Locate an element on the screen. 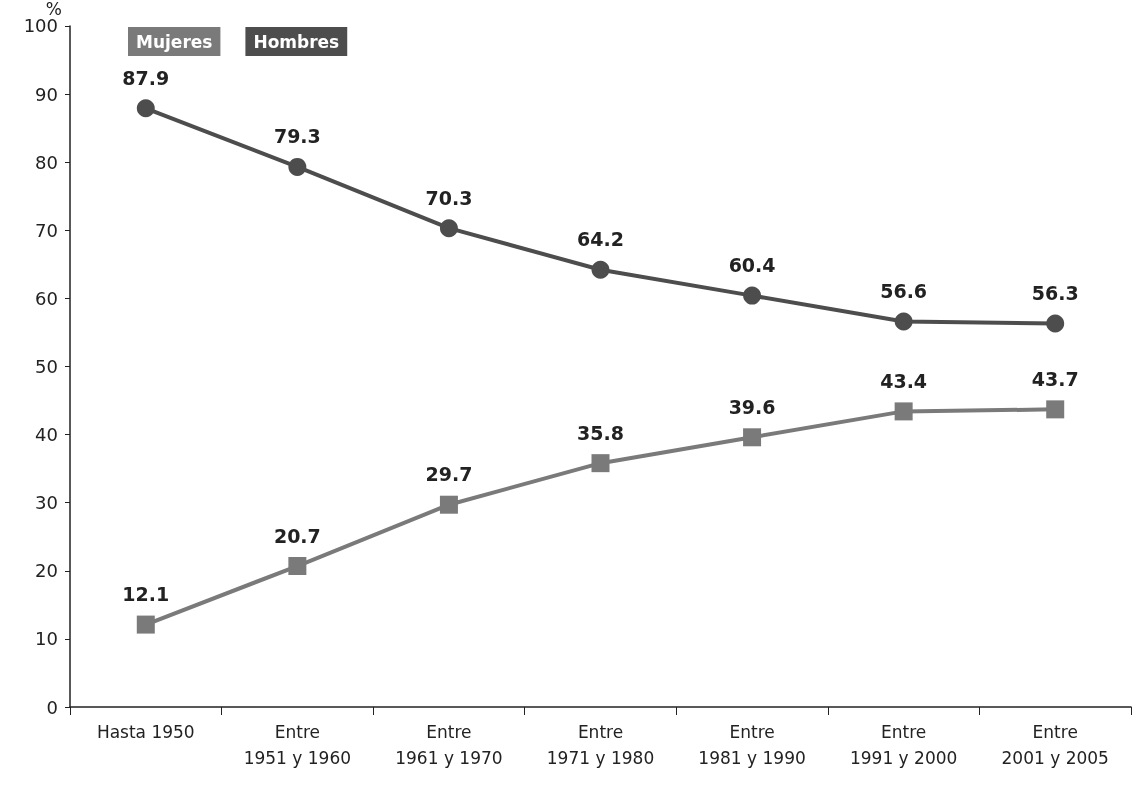  data-label: 64.2 is located at coordinates (600, 239).